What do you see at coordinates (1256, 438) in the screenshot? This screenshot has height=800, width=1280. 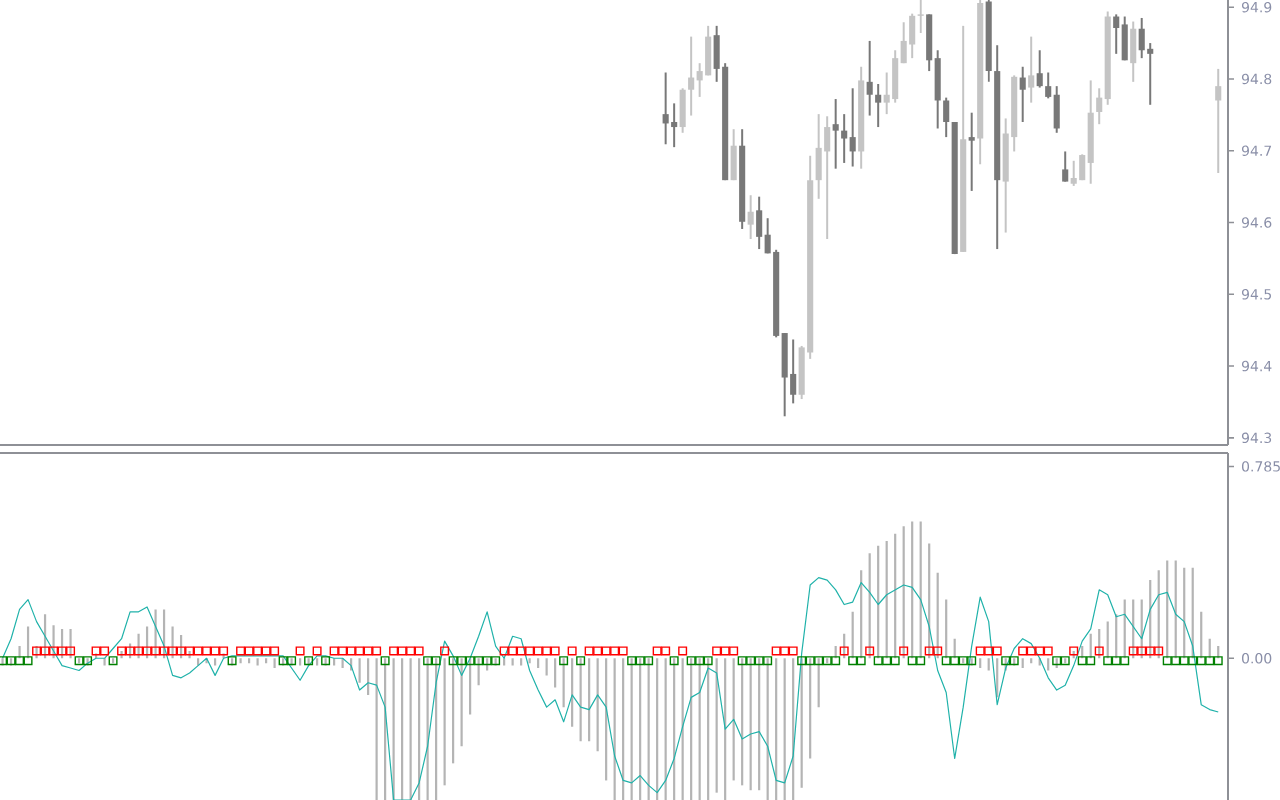 I see `y-tick-label: 94.3` at bounding box center [1256, 438].